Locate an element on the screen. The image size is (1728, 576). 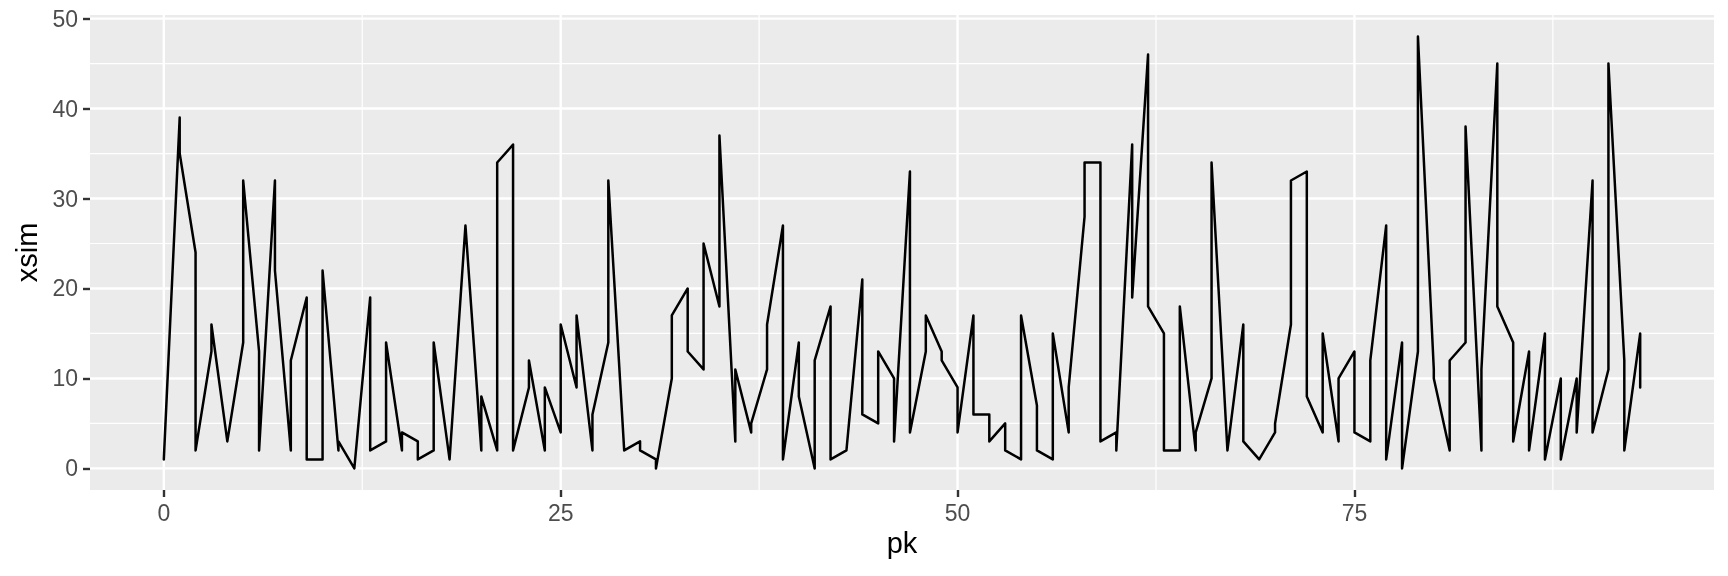
x-tick-label: 75 is located at coordinates (1354, 512).